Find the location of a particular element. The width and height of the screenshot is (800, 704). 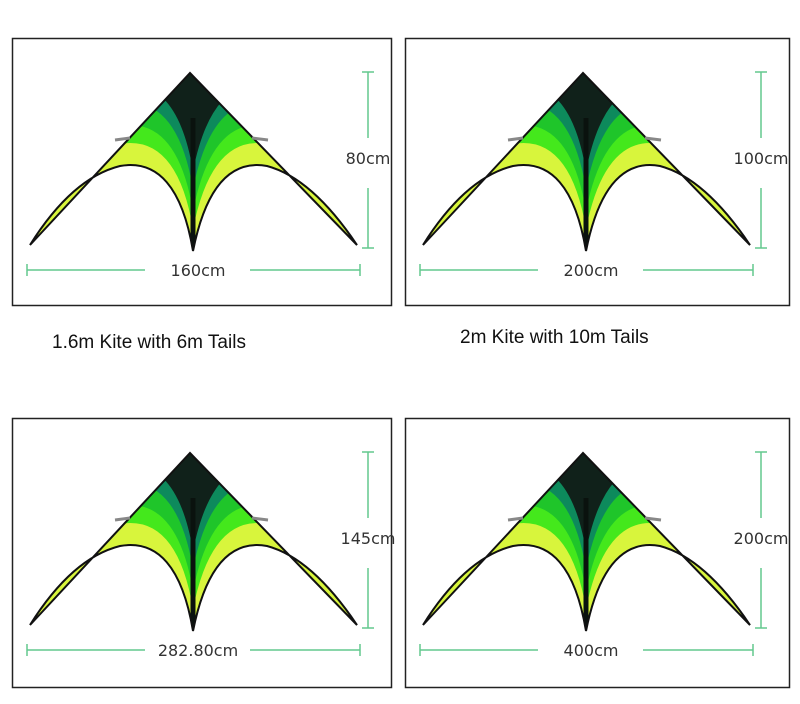

width-label: 200cm is located at coordinates (591, 270).